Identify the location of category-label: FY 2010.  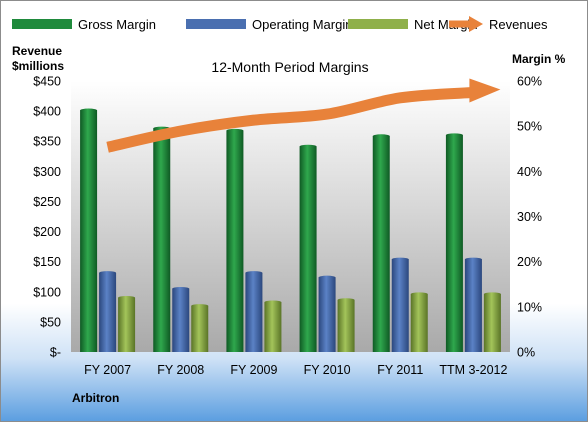
(327, 370).